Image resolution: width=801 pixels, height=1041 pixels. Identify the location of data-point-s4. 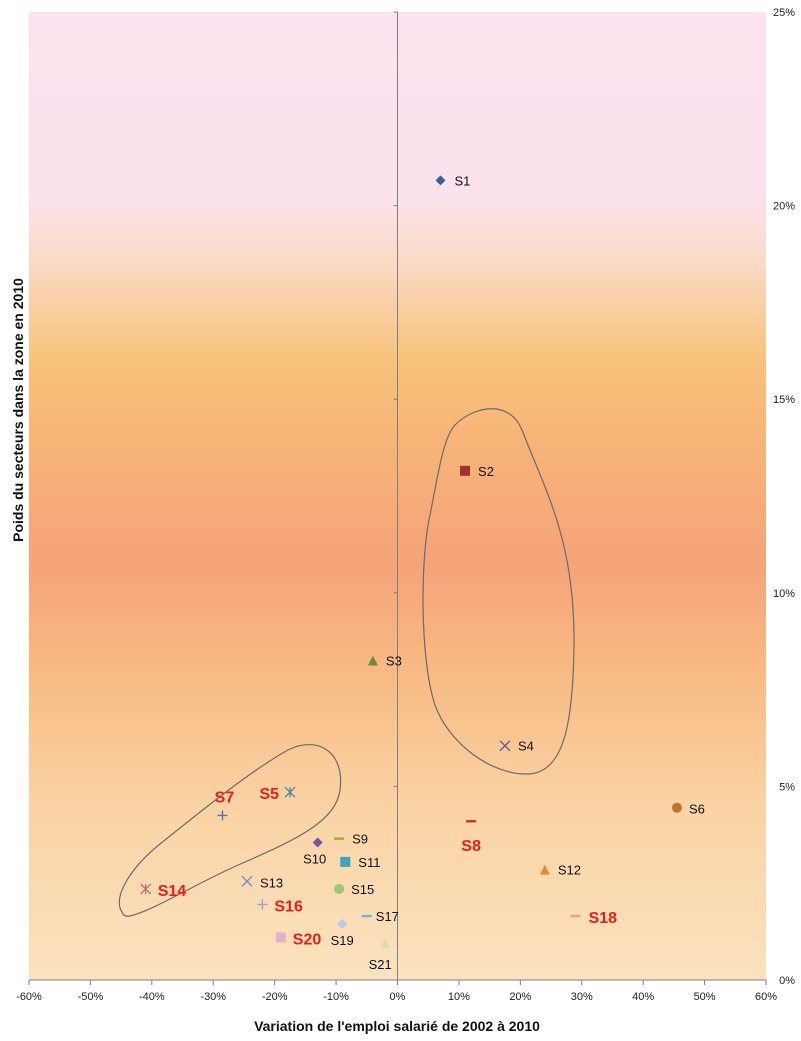
(505, 746).